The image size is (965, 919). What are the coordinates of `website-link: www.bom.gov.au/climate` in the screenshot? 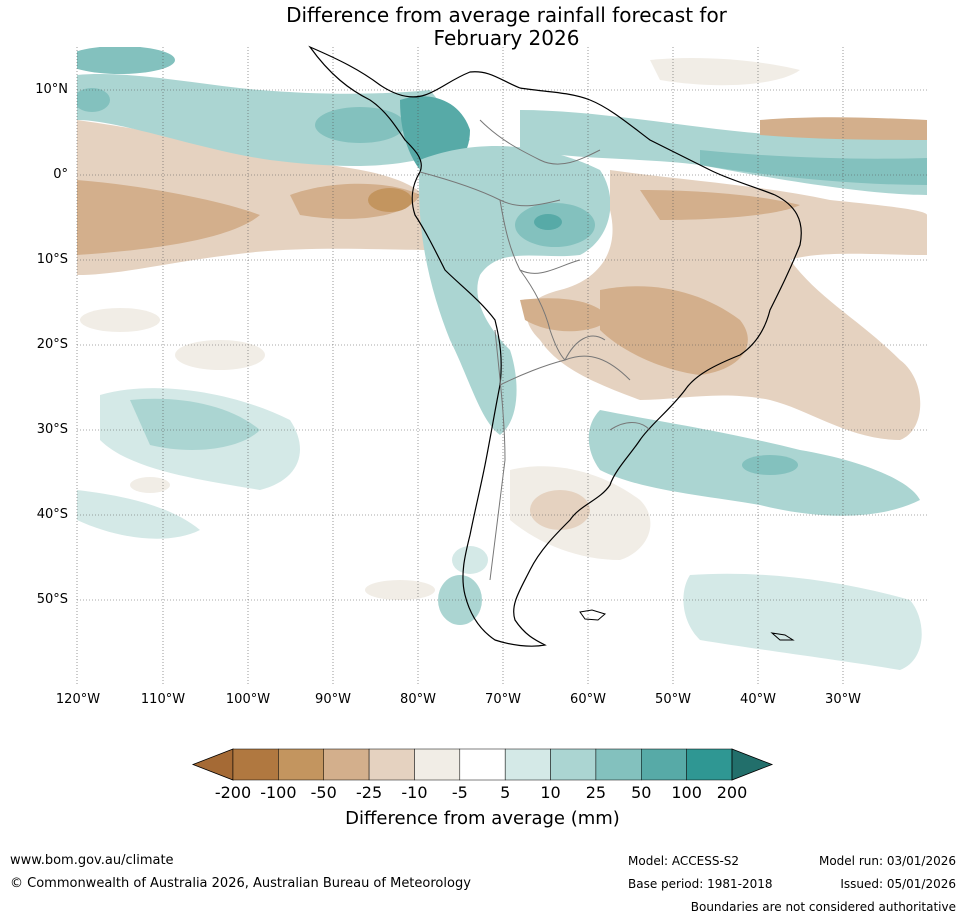 It's located at (92, 860).